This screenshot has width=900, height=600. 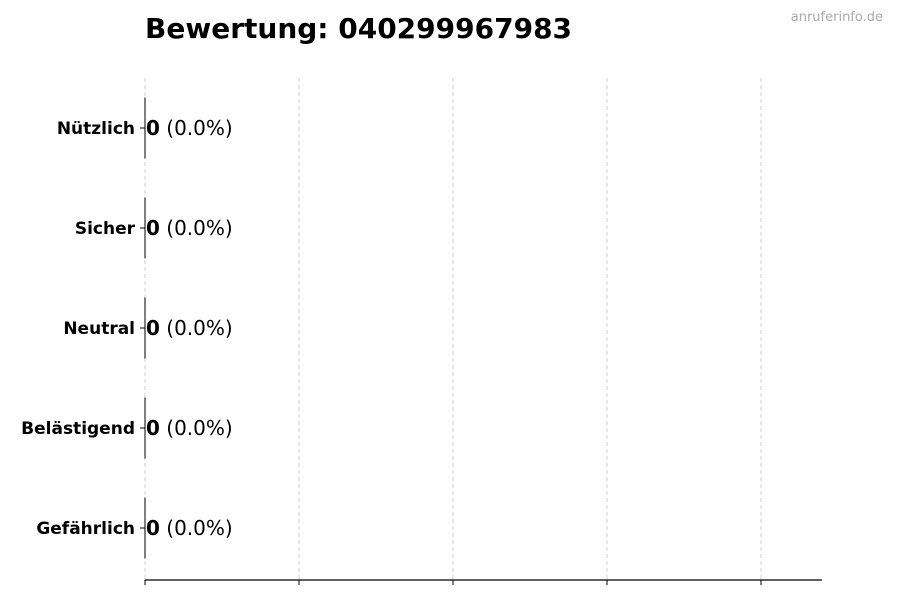 I want to click on y-tick-label: Nützlich, so click(x=96, y=129).